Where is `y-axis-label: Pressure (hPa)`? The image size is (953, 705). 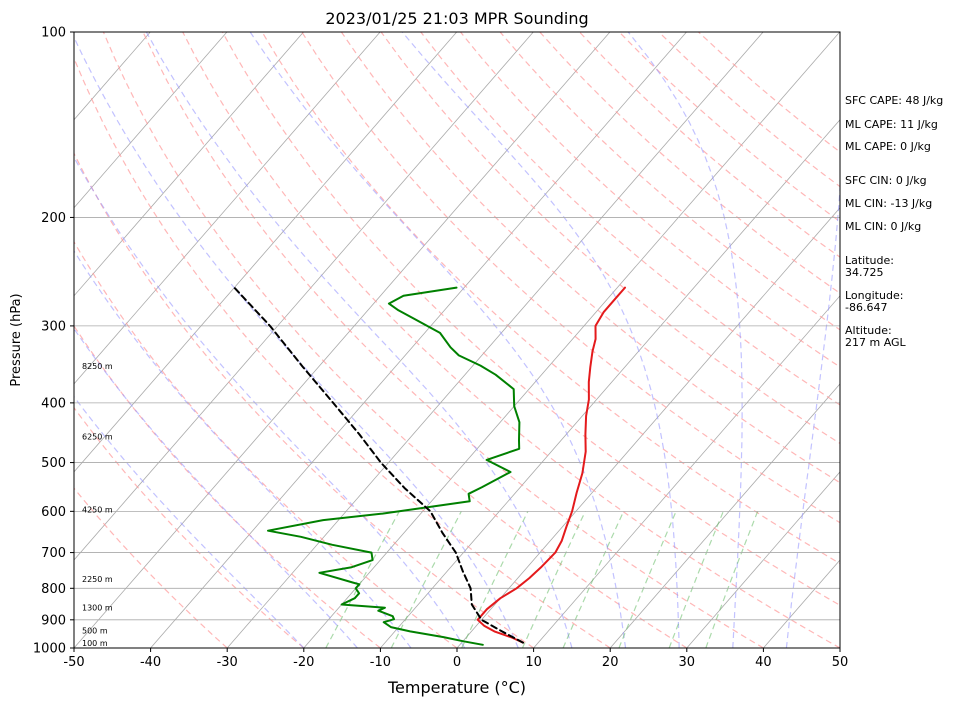 y-axis-label: Pressure (hPa) is located at coordinates (16, 339).